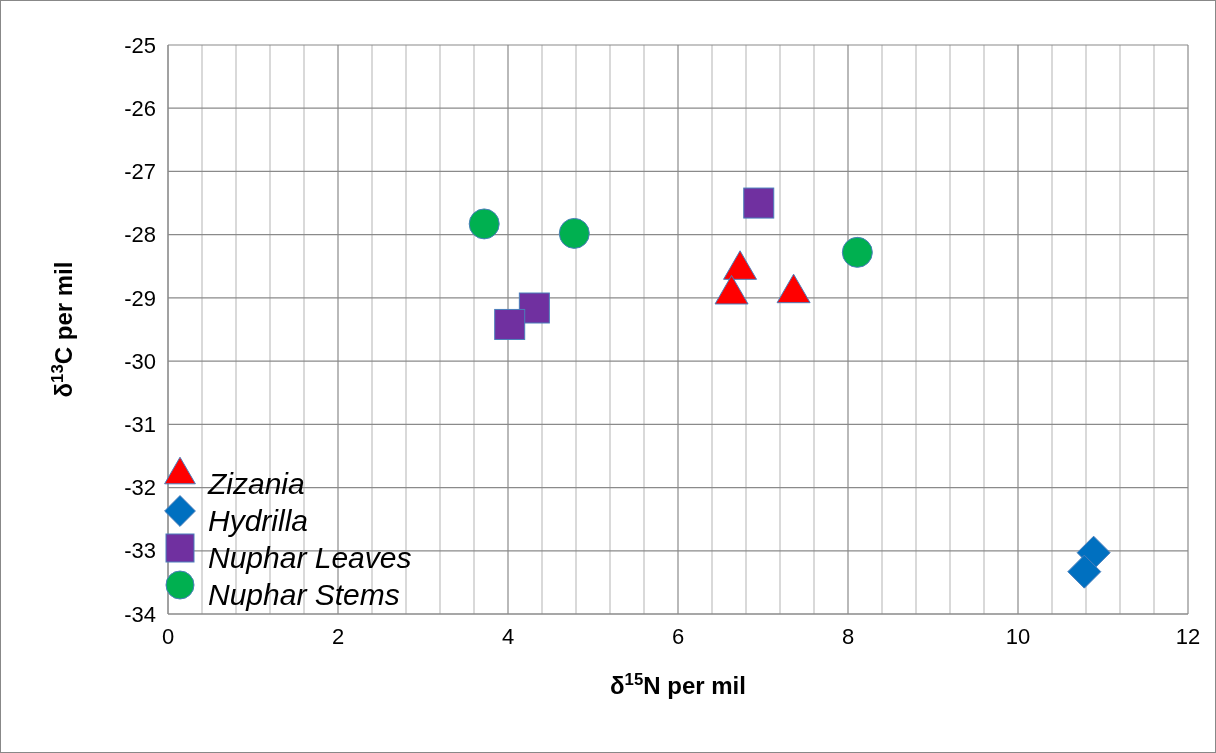  I want to click on legend-label: Nuphar Leaves, so click(310, 557).